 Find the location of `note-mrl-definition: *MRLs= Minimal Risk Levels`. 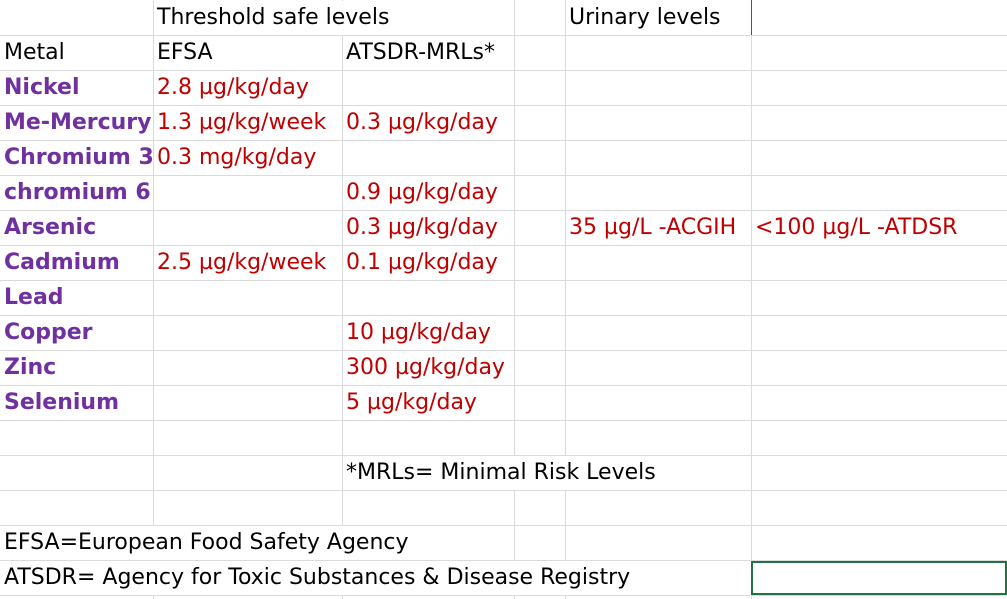

note-mrl-definition: *MRLs= Minimal Risk Levels is located at coordinates (501, 472).